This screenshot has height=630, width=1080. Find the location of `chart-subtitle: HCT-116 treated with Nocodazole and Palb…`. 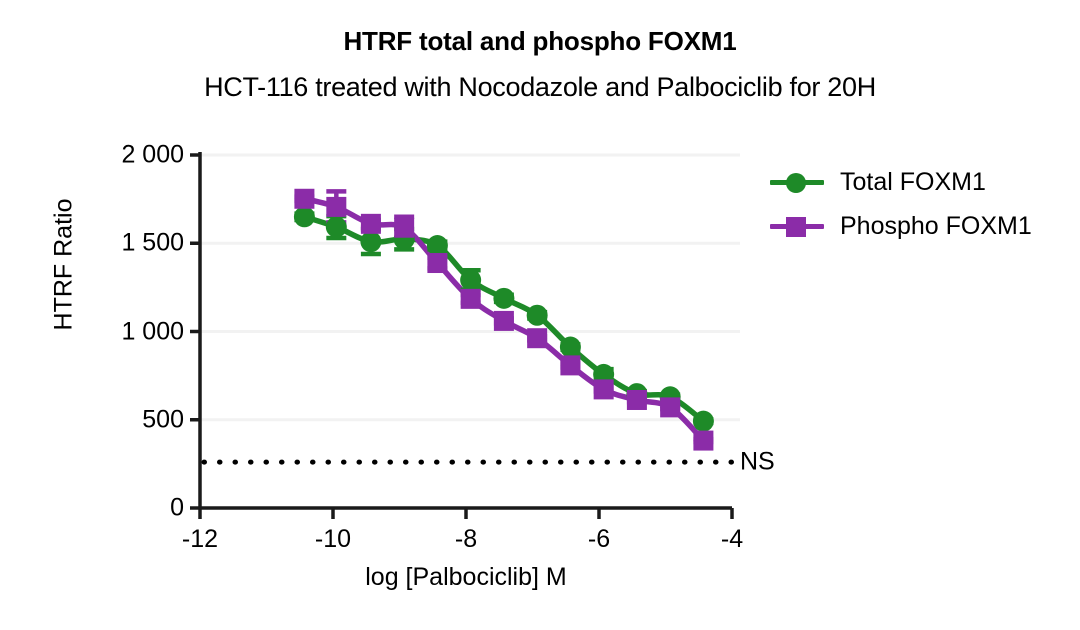

chart-subtitle: HCT-116 treated with Nocodazole and Palb… is located at coordinates (540, 87).